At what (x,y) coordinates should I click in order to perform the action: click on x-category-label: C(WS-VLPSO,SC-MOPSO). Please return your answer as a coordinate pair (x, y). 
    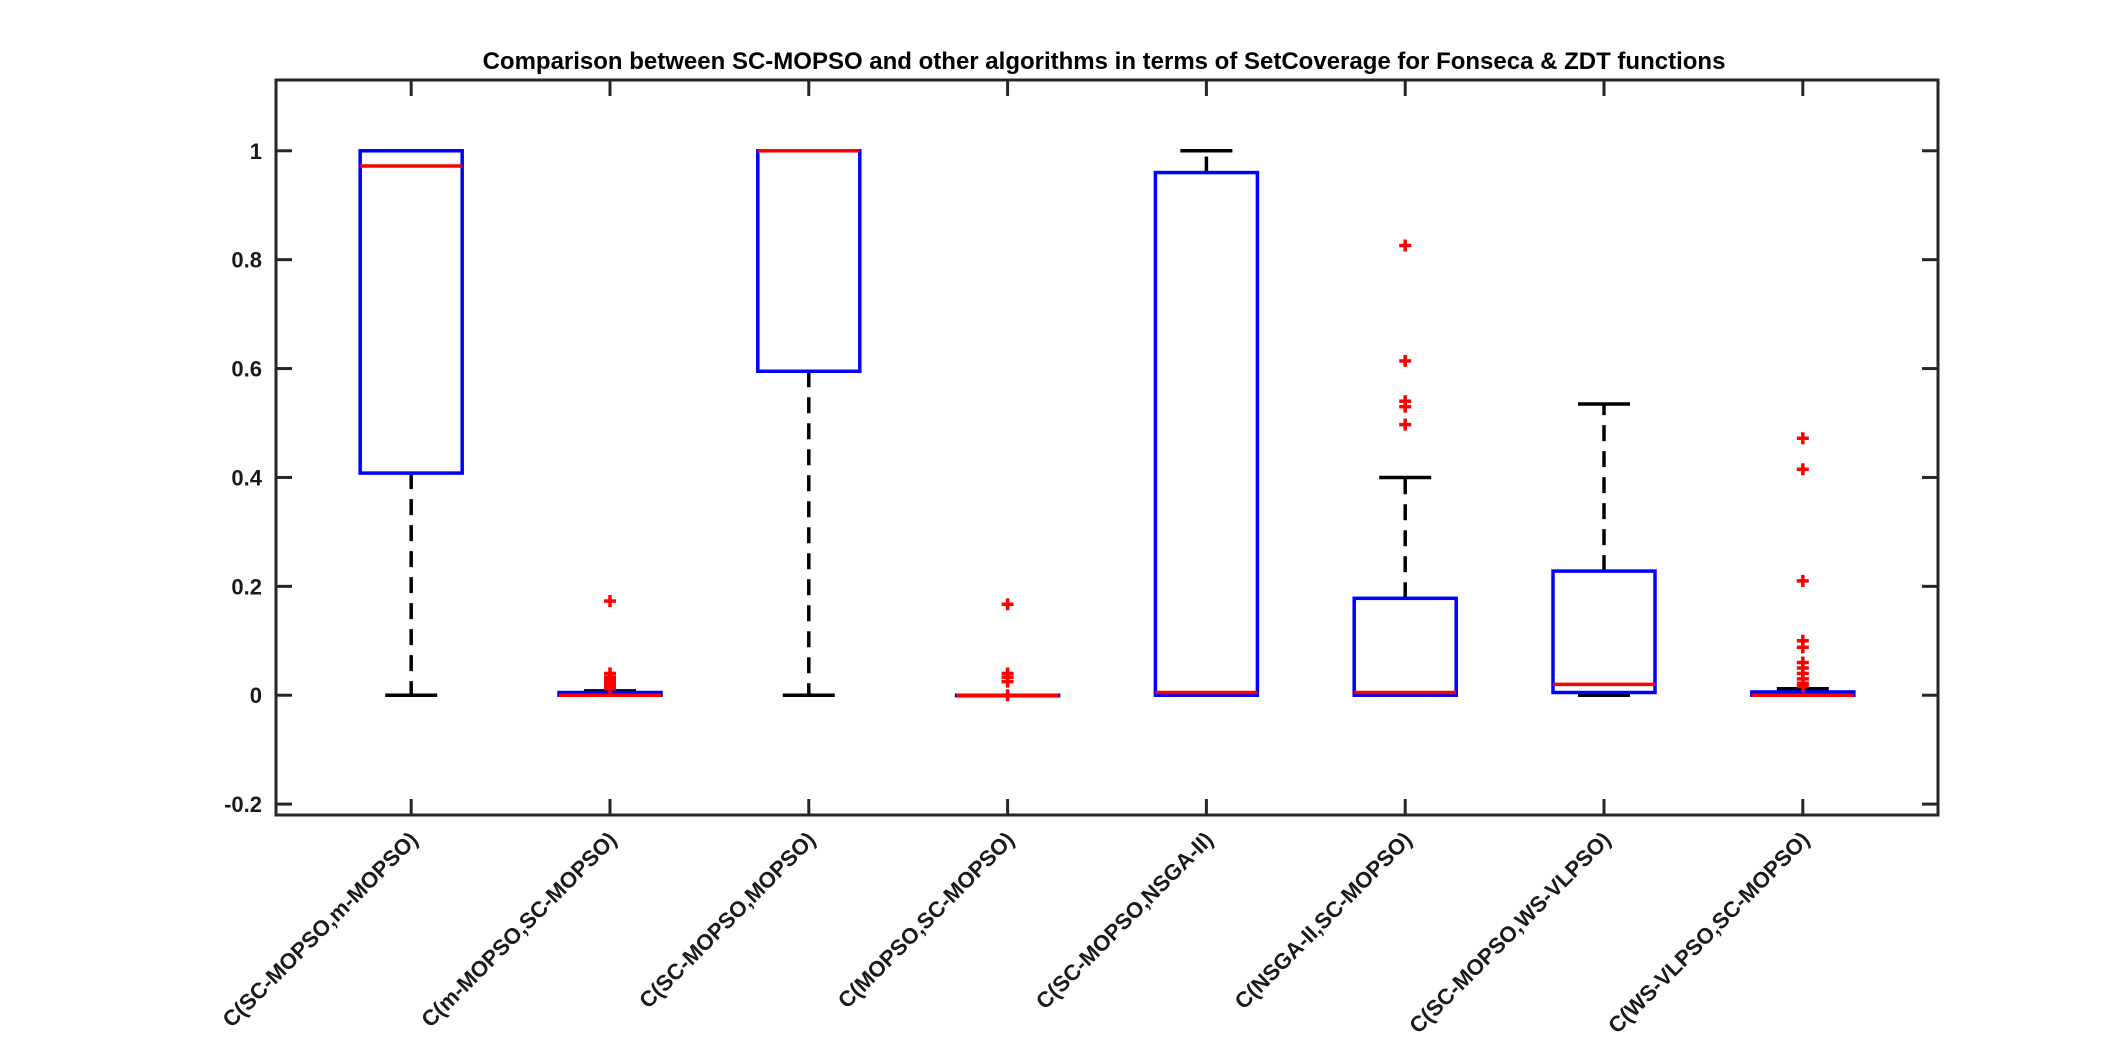
    Looking at the image, I should click on (1708, 932).